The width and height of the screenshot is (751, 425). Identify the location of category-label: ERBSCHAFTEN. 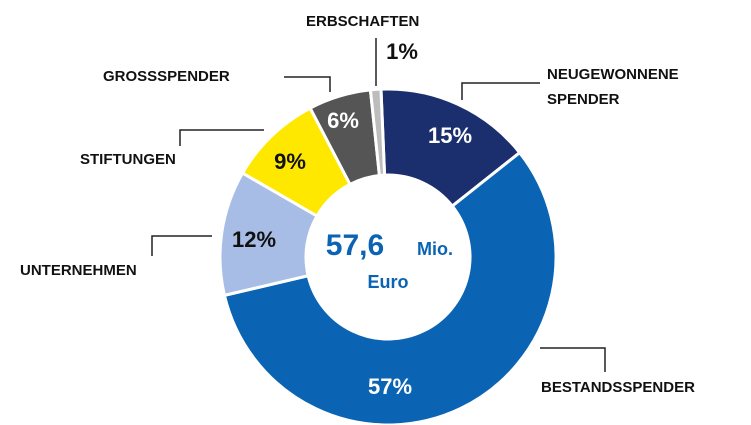
(362, 21).